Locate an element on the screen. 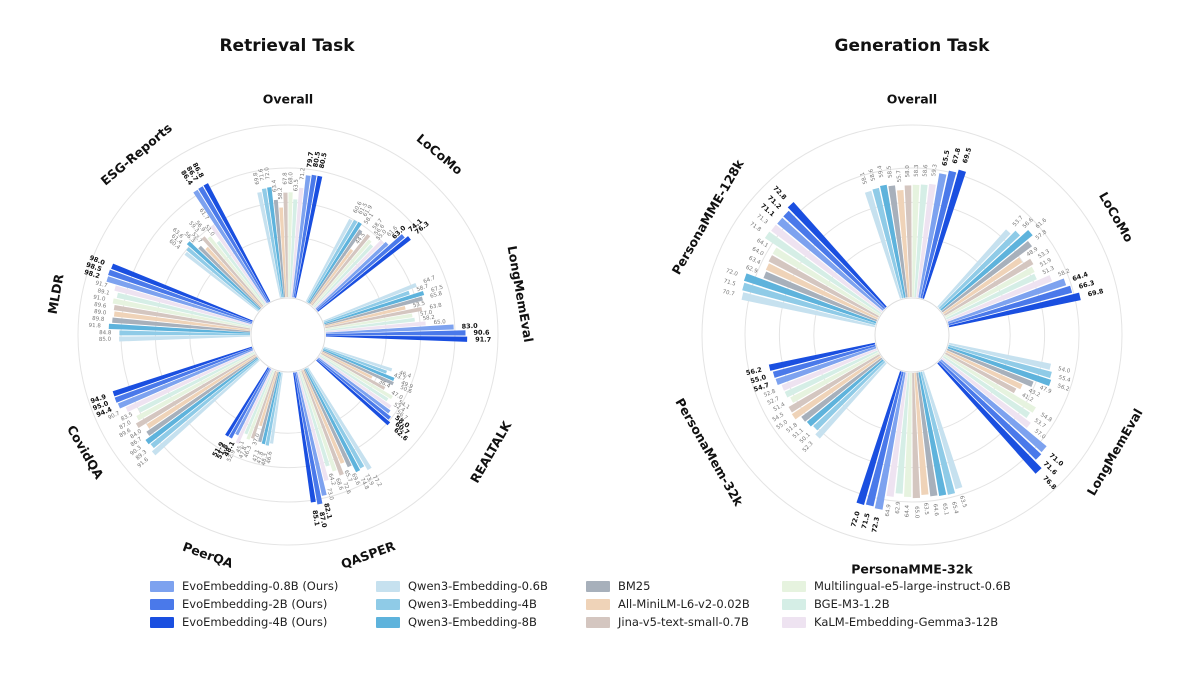 The height and width of the screenshot is (675, 1200). value-label: 51.3 is located at coordinates (1049, 270).